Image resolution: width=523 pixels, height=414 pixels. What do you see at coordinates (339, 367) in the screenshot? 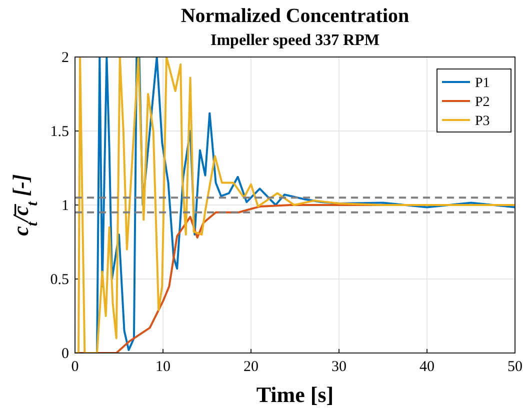
I see `x-tick-label: 30` at bounding box center [339, 367].